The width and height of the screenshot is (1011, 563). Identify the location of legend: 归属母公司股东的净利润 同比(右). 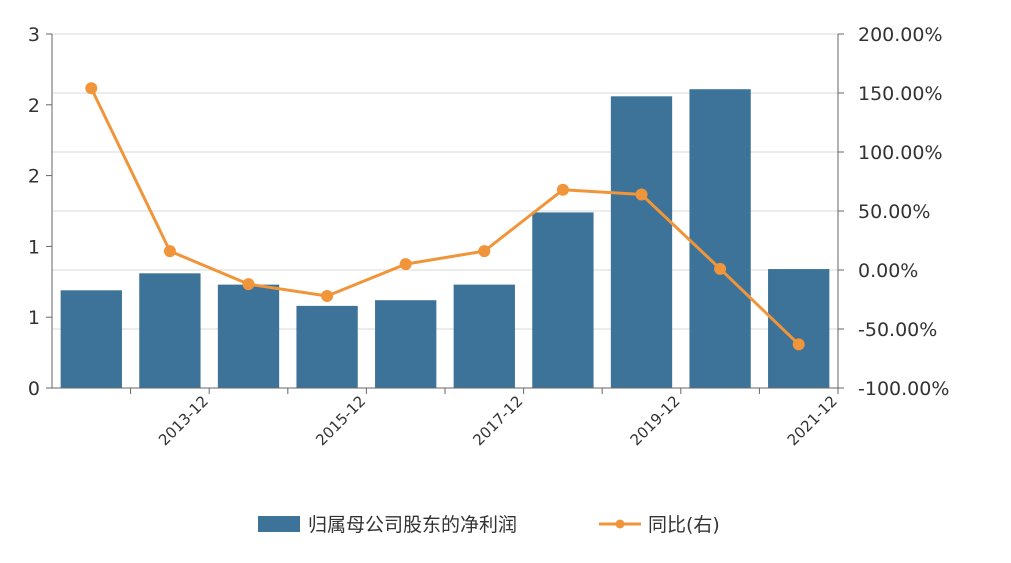
(489, 525).